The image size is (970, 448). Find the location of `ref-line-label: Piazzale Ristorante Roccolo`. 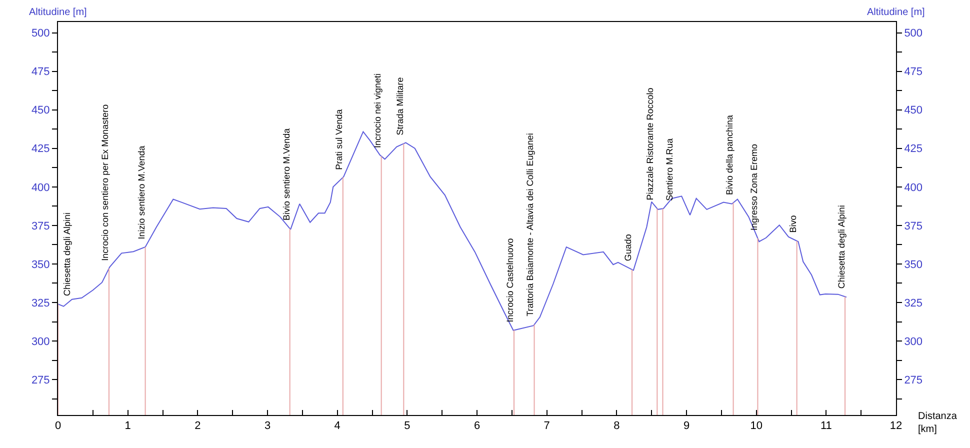

ref-line-label: Piazzale Ristorante Roccolo is located at coordinates (650, 144).